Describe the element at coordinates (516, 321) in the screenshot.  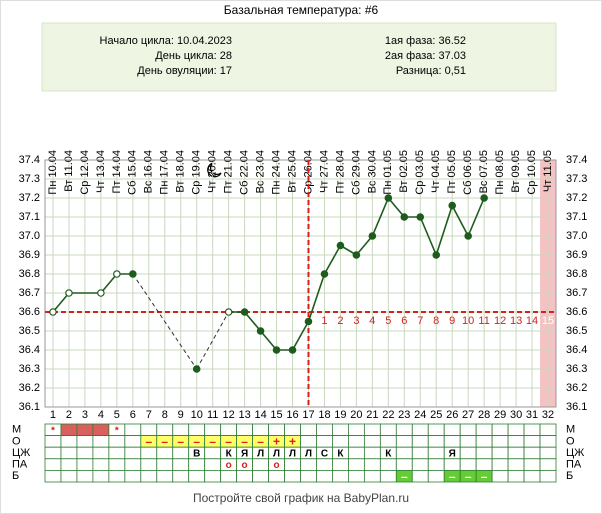
I see `luteal-day: 13` at that location.